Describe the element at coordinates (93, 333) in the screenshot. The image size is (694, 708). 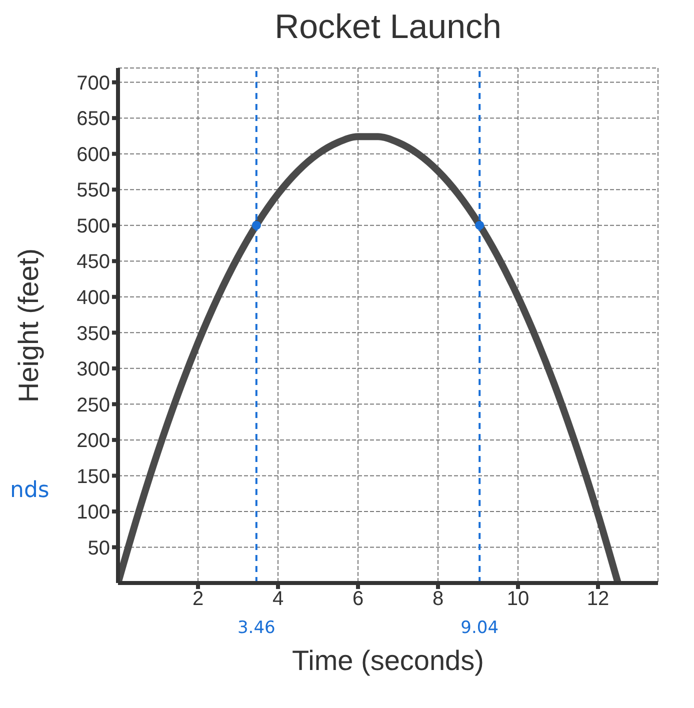
I see `y-tick-label: 350` at that location.